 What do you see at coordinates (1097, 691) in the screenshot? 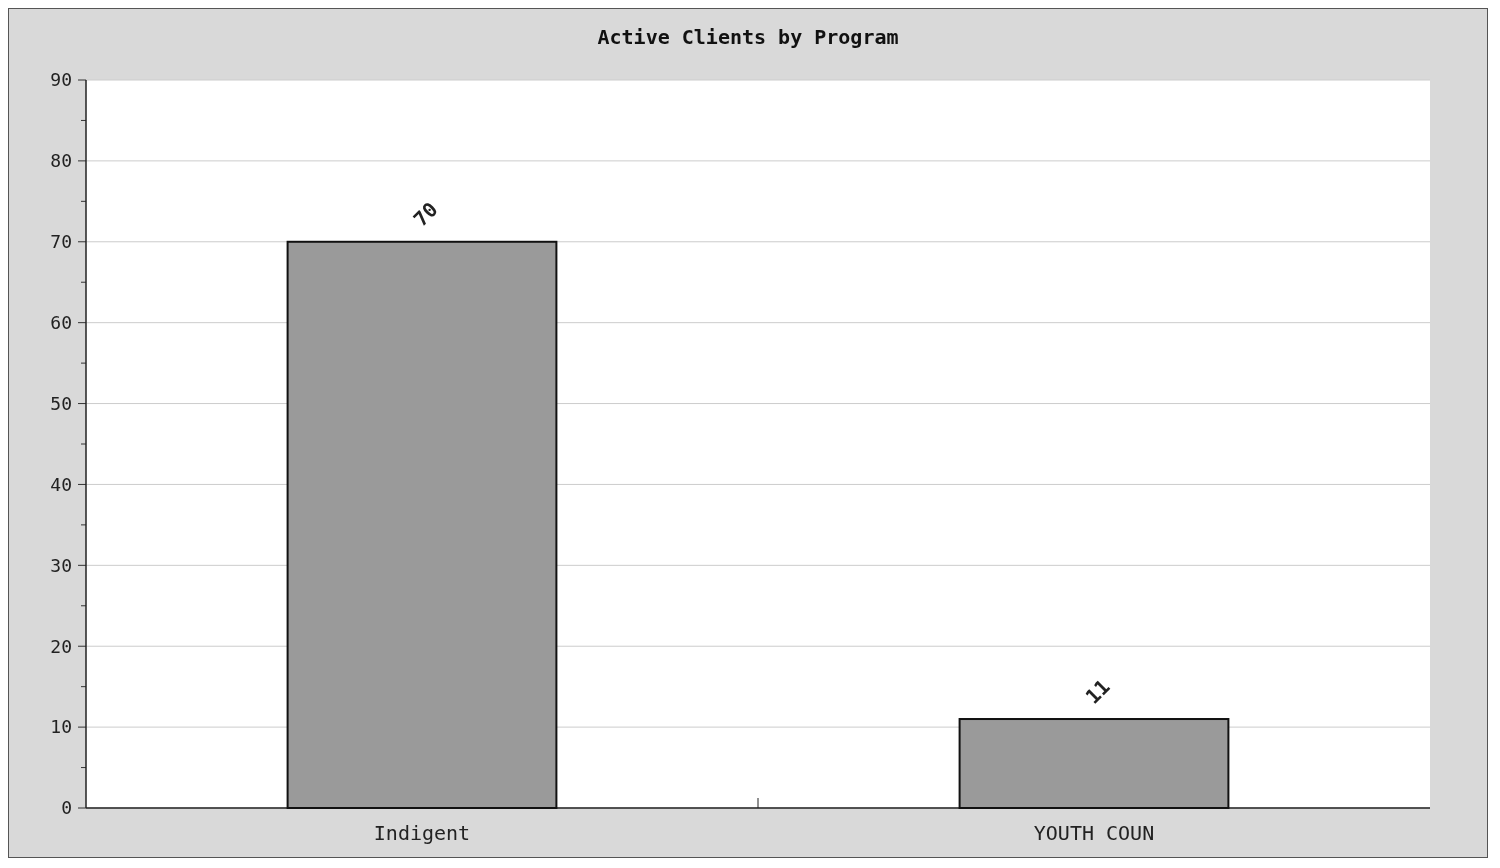
I see `data-label: 11` at bounding box center [1097, 691].